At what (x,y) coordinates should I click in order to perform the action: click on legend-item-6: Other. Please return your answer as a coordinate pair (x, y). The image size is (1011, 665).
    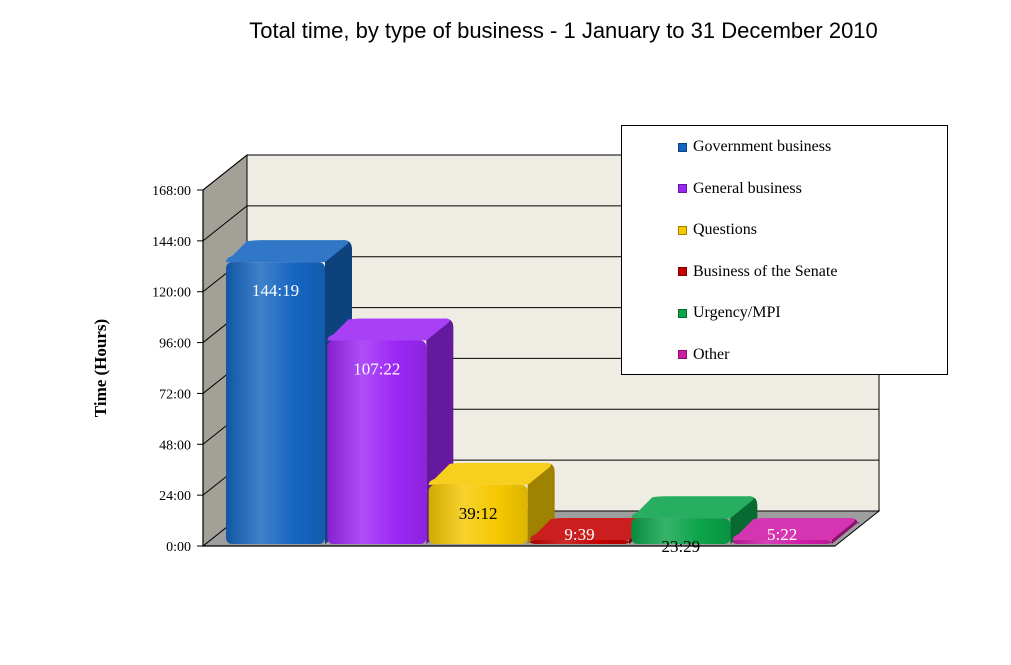
    Looking at the image, I should click on (703, 355).